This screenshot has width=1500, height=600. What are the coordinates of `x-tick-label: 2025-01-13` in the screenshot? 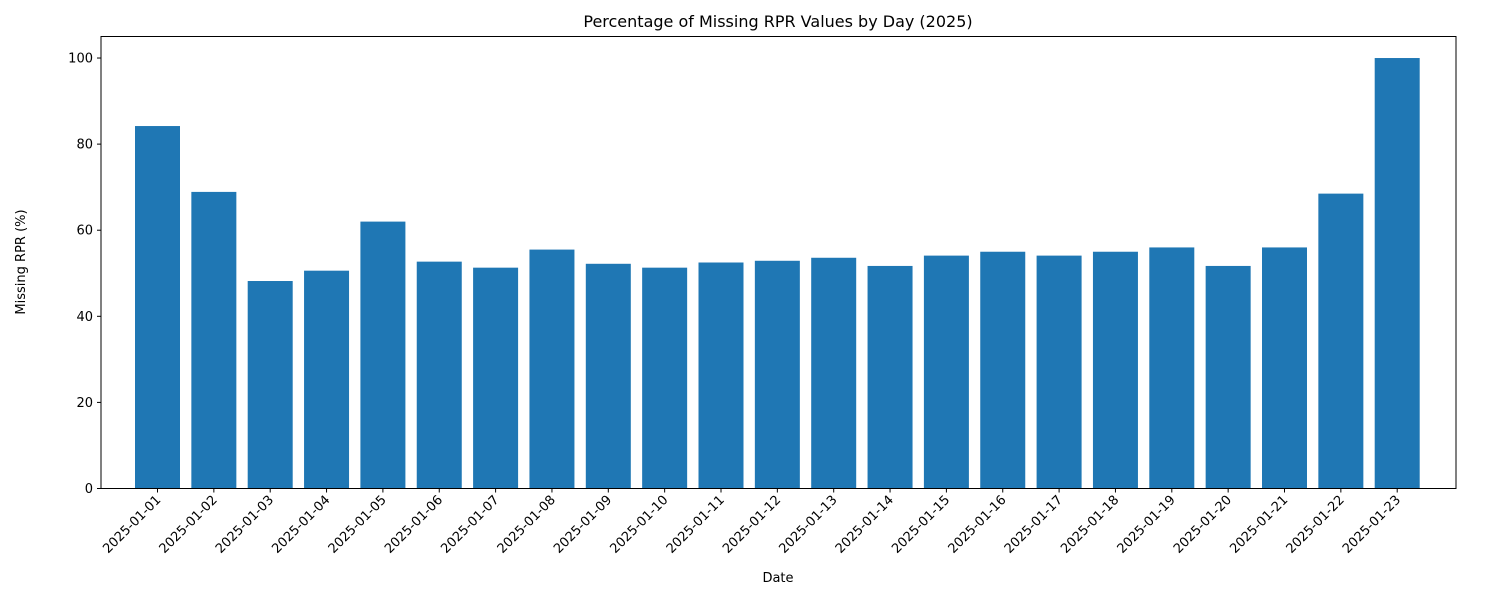 It's located at (808, 525).